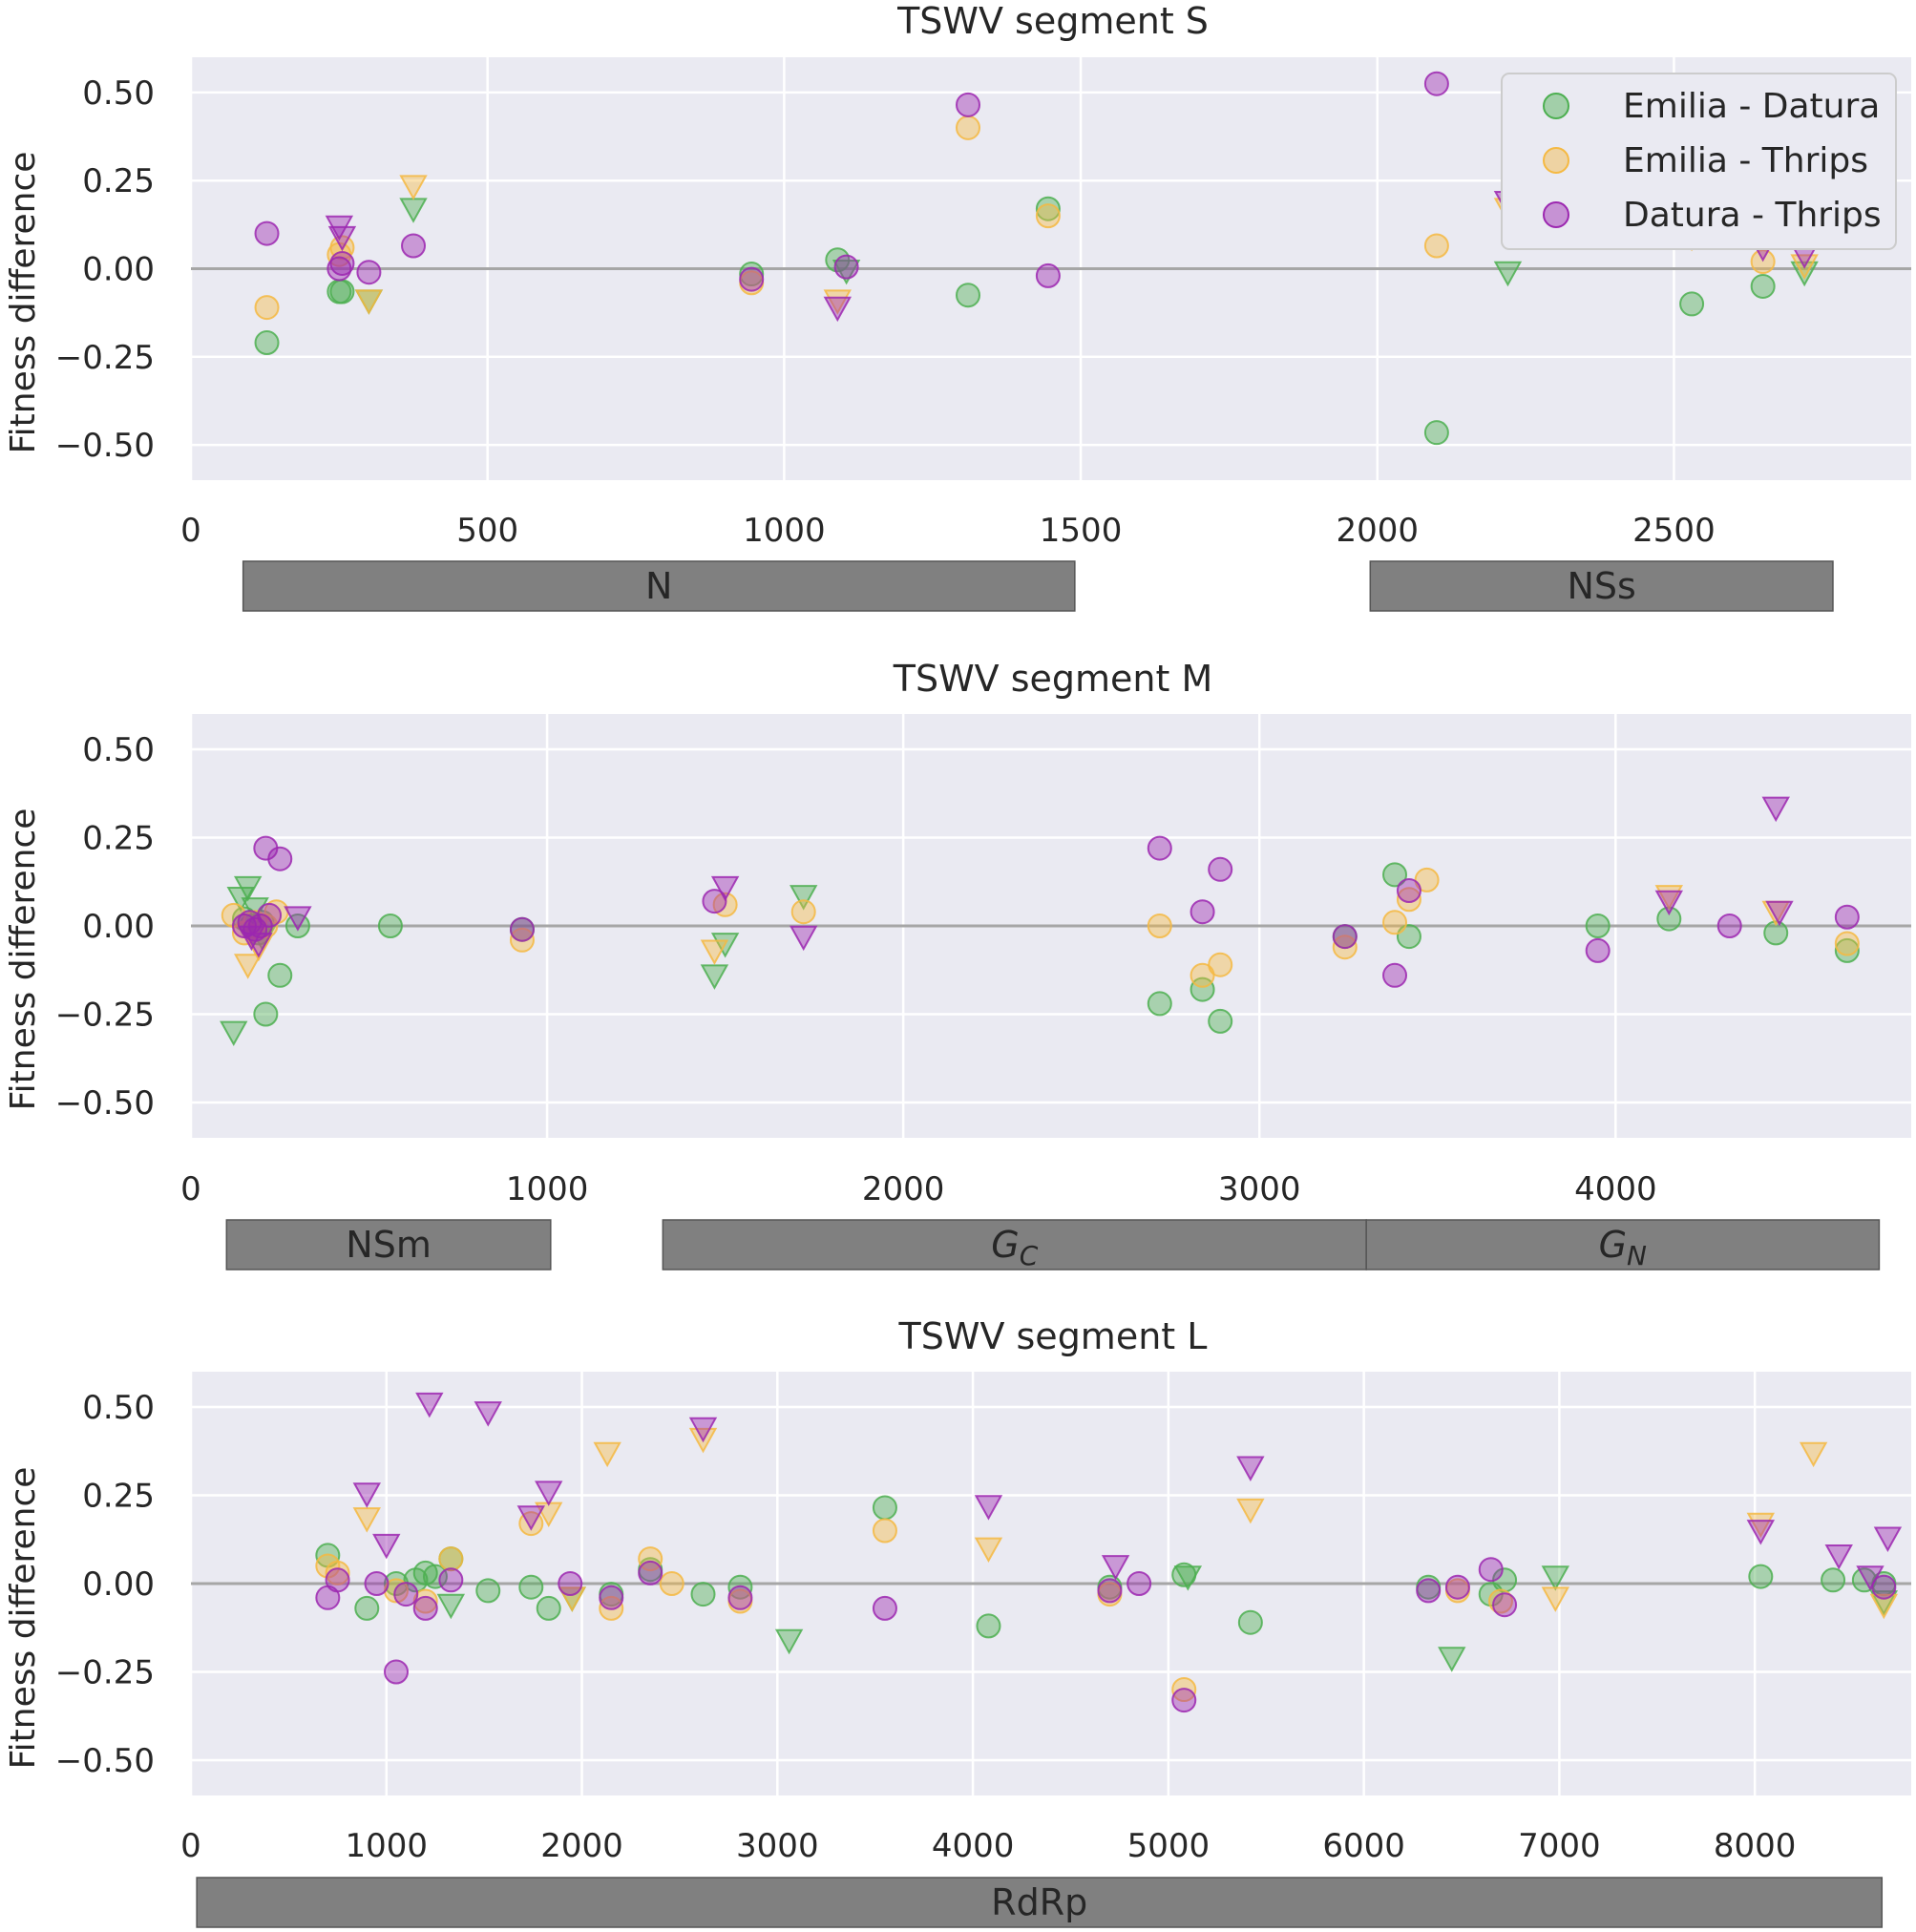  I want to click on x-tick-label: 0, so click(190, 531).